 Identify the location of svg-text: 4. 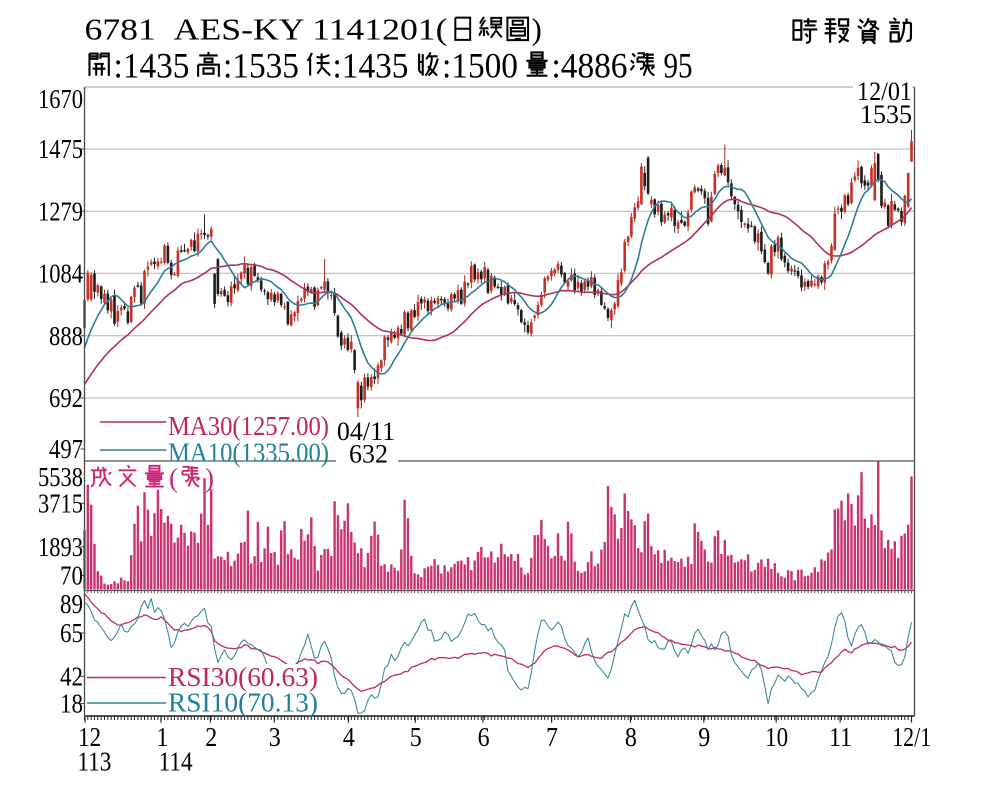
(349, 737).